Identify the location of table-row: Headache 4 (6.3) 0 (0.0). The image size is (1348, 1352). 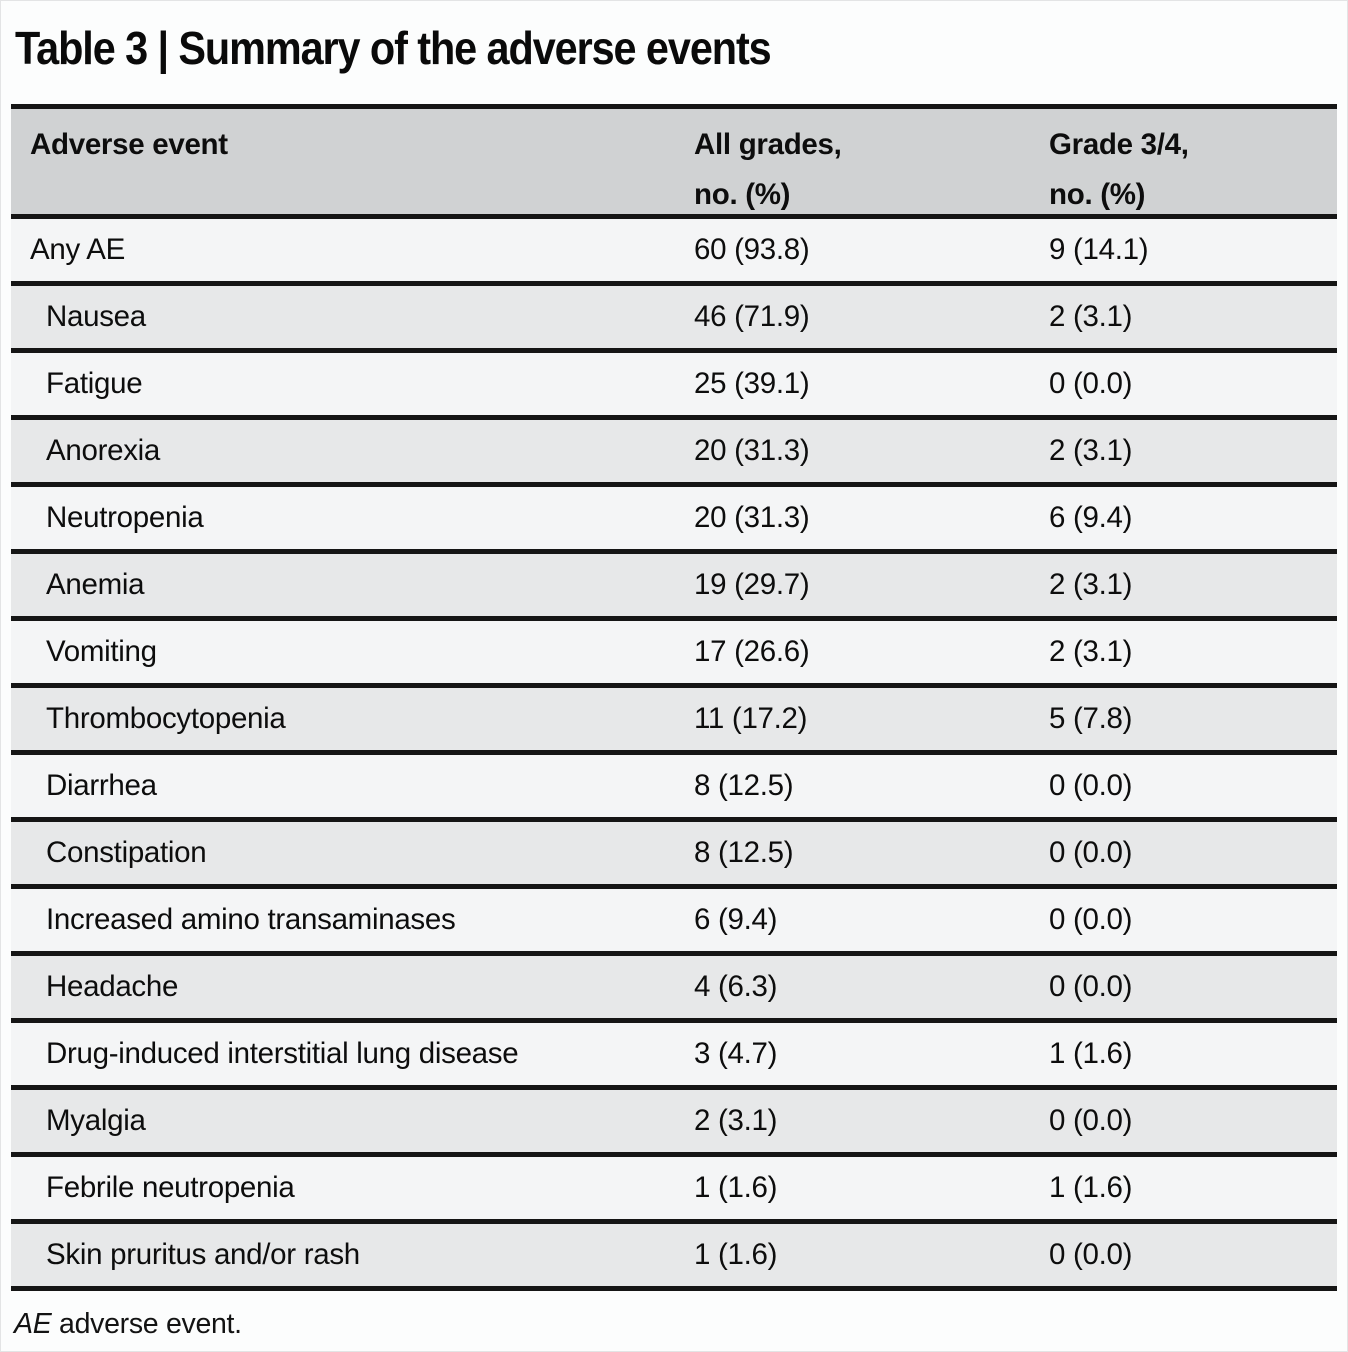
(674, 989).